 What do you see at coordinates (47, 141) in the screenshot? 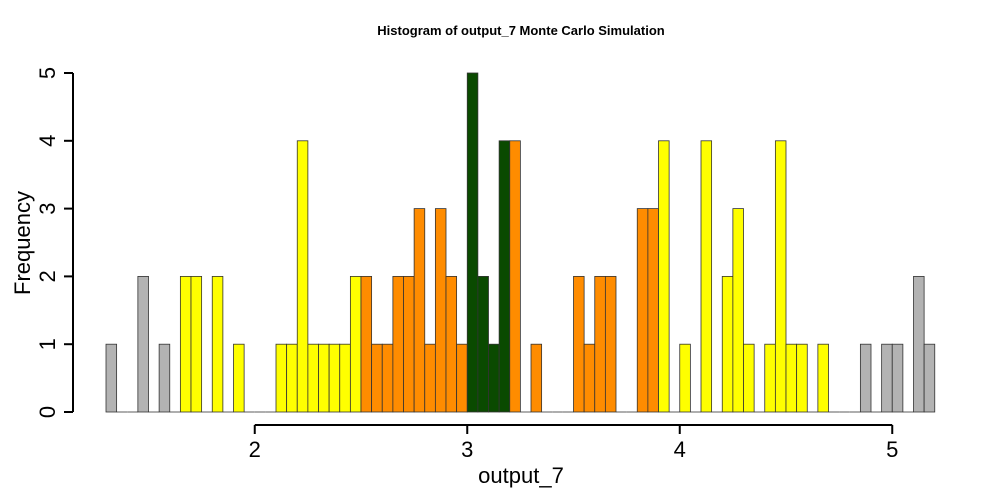
I see `y-tick-label: 4` at bounding box center [47, 141].